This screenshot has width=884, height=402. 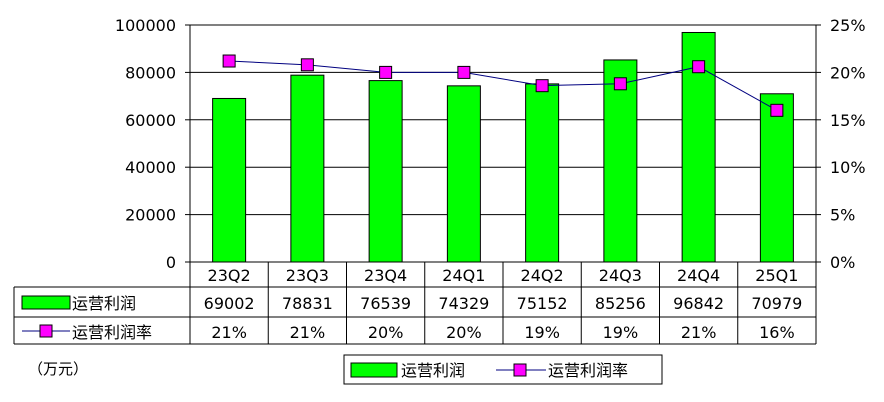 I want to click on table-row-label: 运营利润率, so click(x=112, y=332).